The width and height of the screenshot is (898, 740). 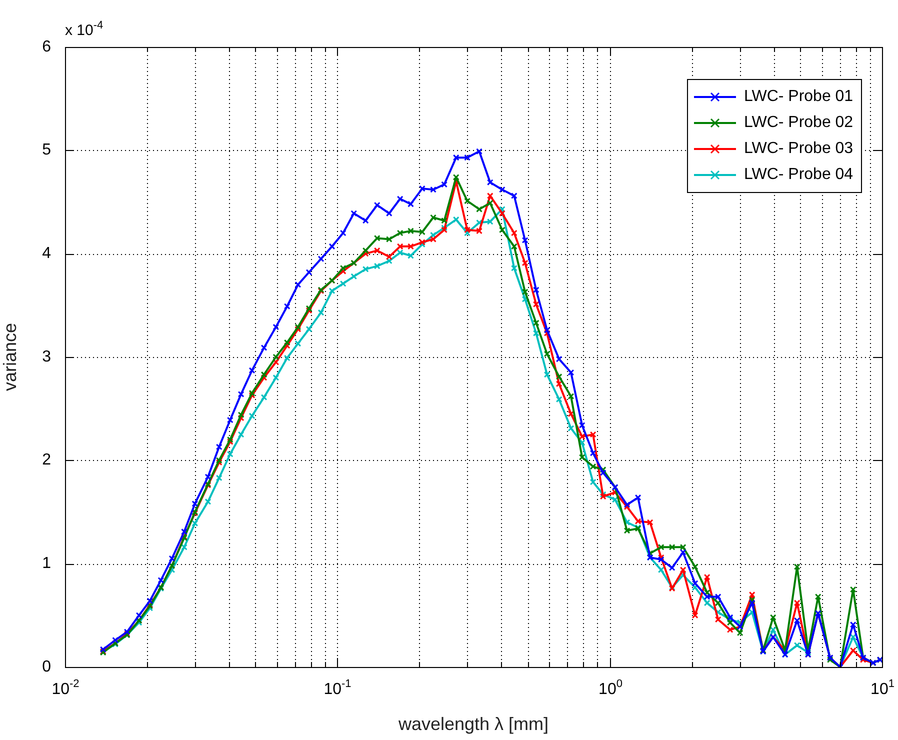 I want to click on y-axis-title: variance, so click(x=10, y=357).